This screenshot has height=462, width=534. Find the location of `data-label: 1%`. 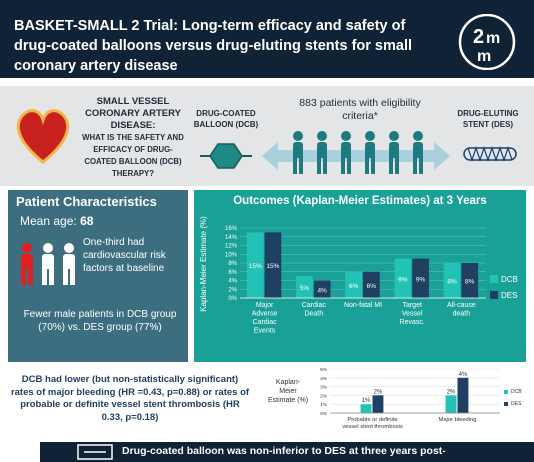

data-label: 1% is located at coordinates (366, 401).